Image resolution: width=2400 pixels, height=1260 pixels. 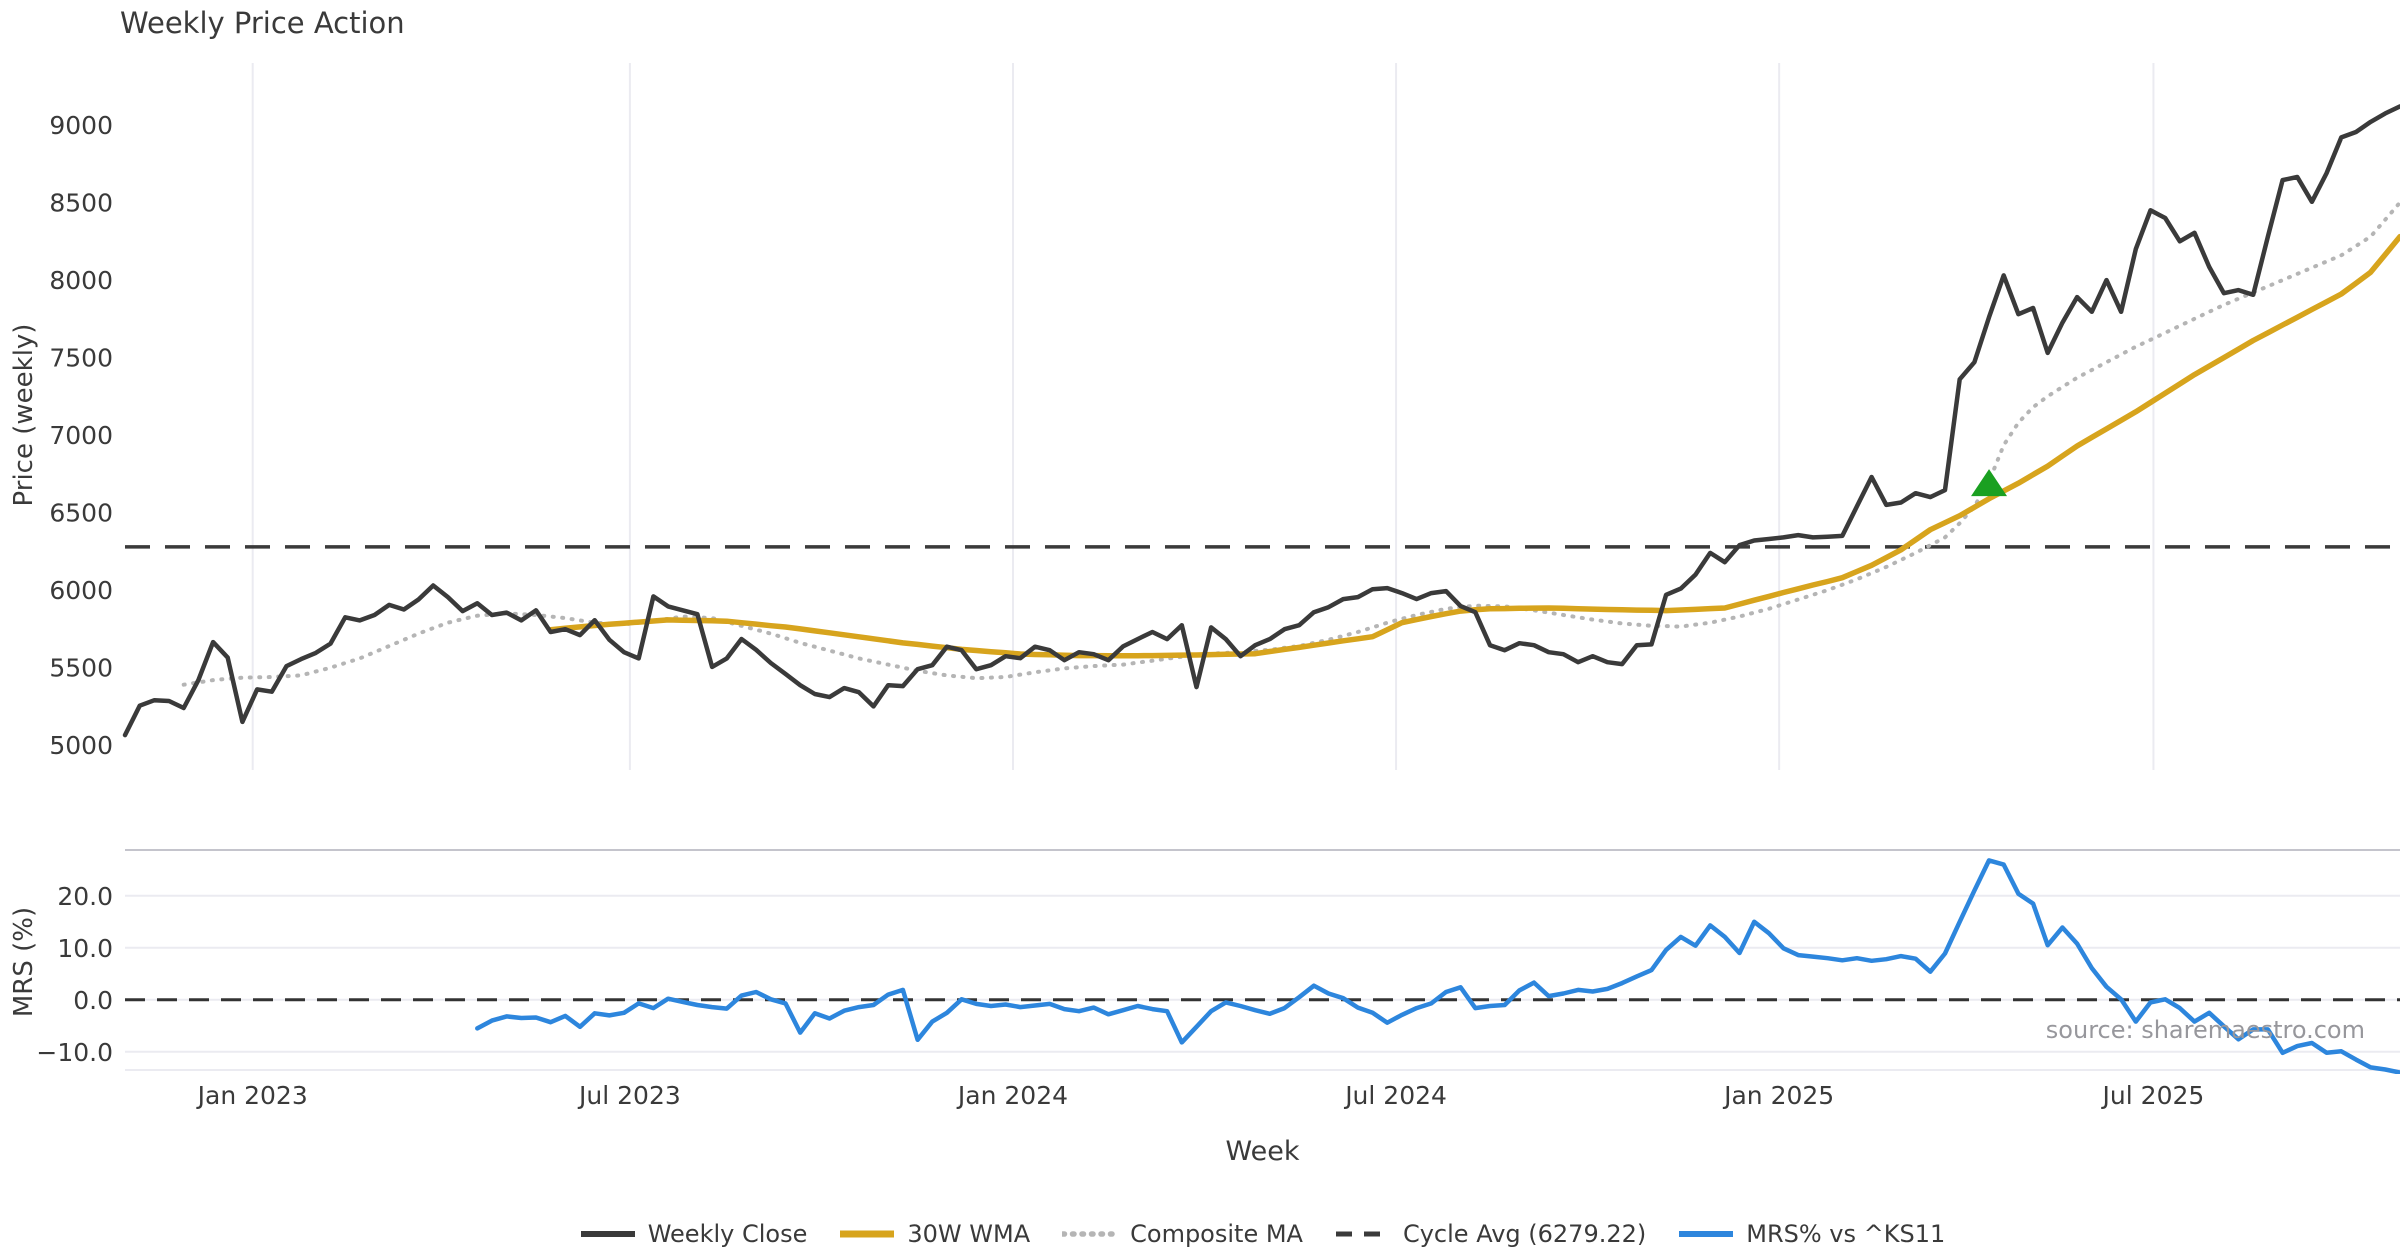 I want to click on legend-item: MRS% vs ^KS11, so click(x=1811, y=1234).